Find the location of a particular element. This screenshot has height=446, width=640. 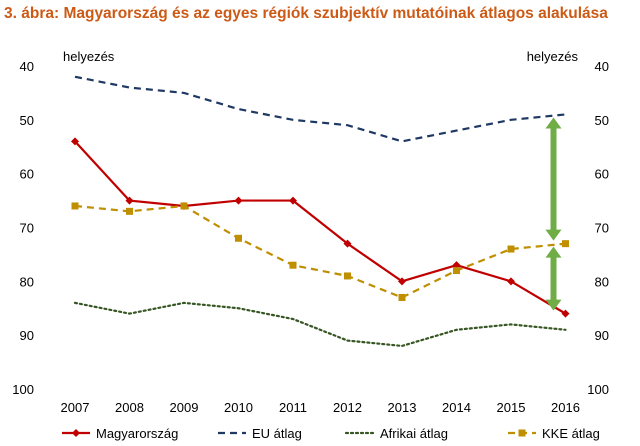

x-tick-label: 2009 is located at coordinates (184, 407).